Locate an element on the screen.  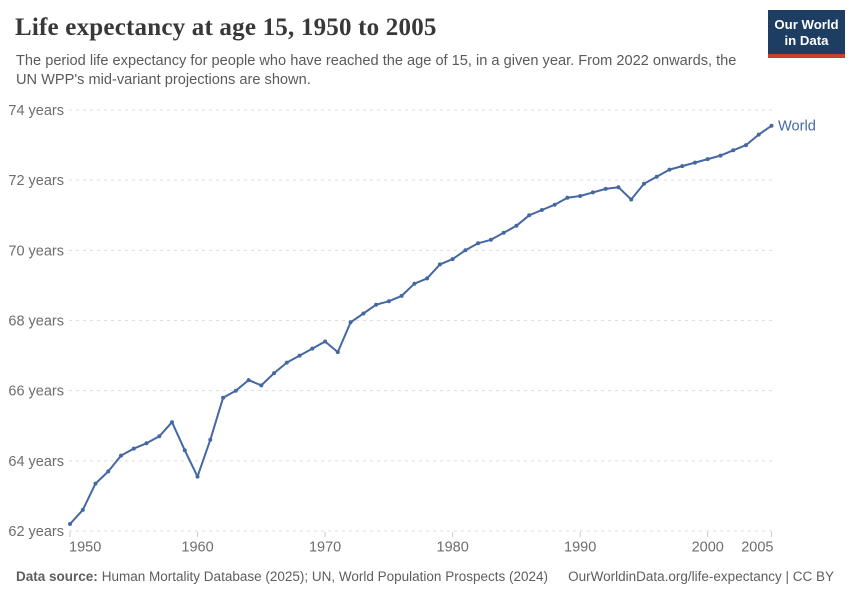
y-axis-tick-label: 64 years is located at coordinates (36, 462).